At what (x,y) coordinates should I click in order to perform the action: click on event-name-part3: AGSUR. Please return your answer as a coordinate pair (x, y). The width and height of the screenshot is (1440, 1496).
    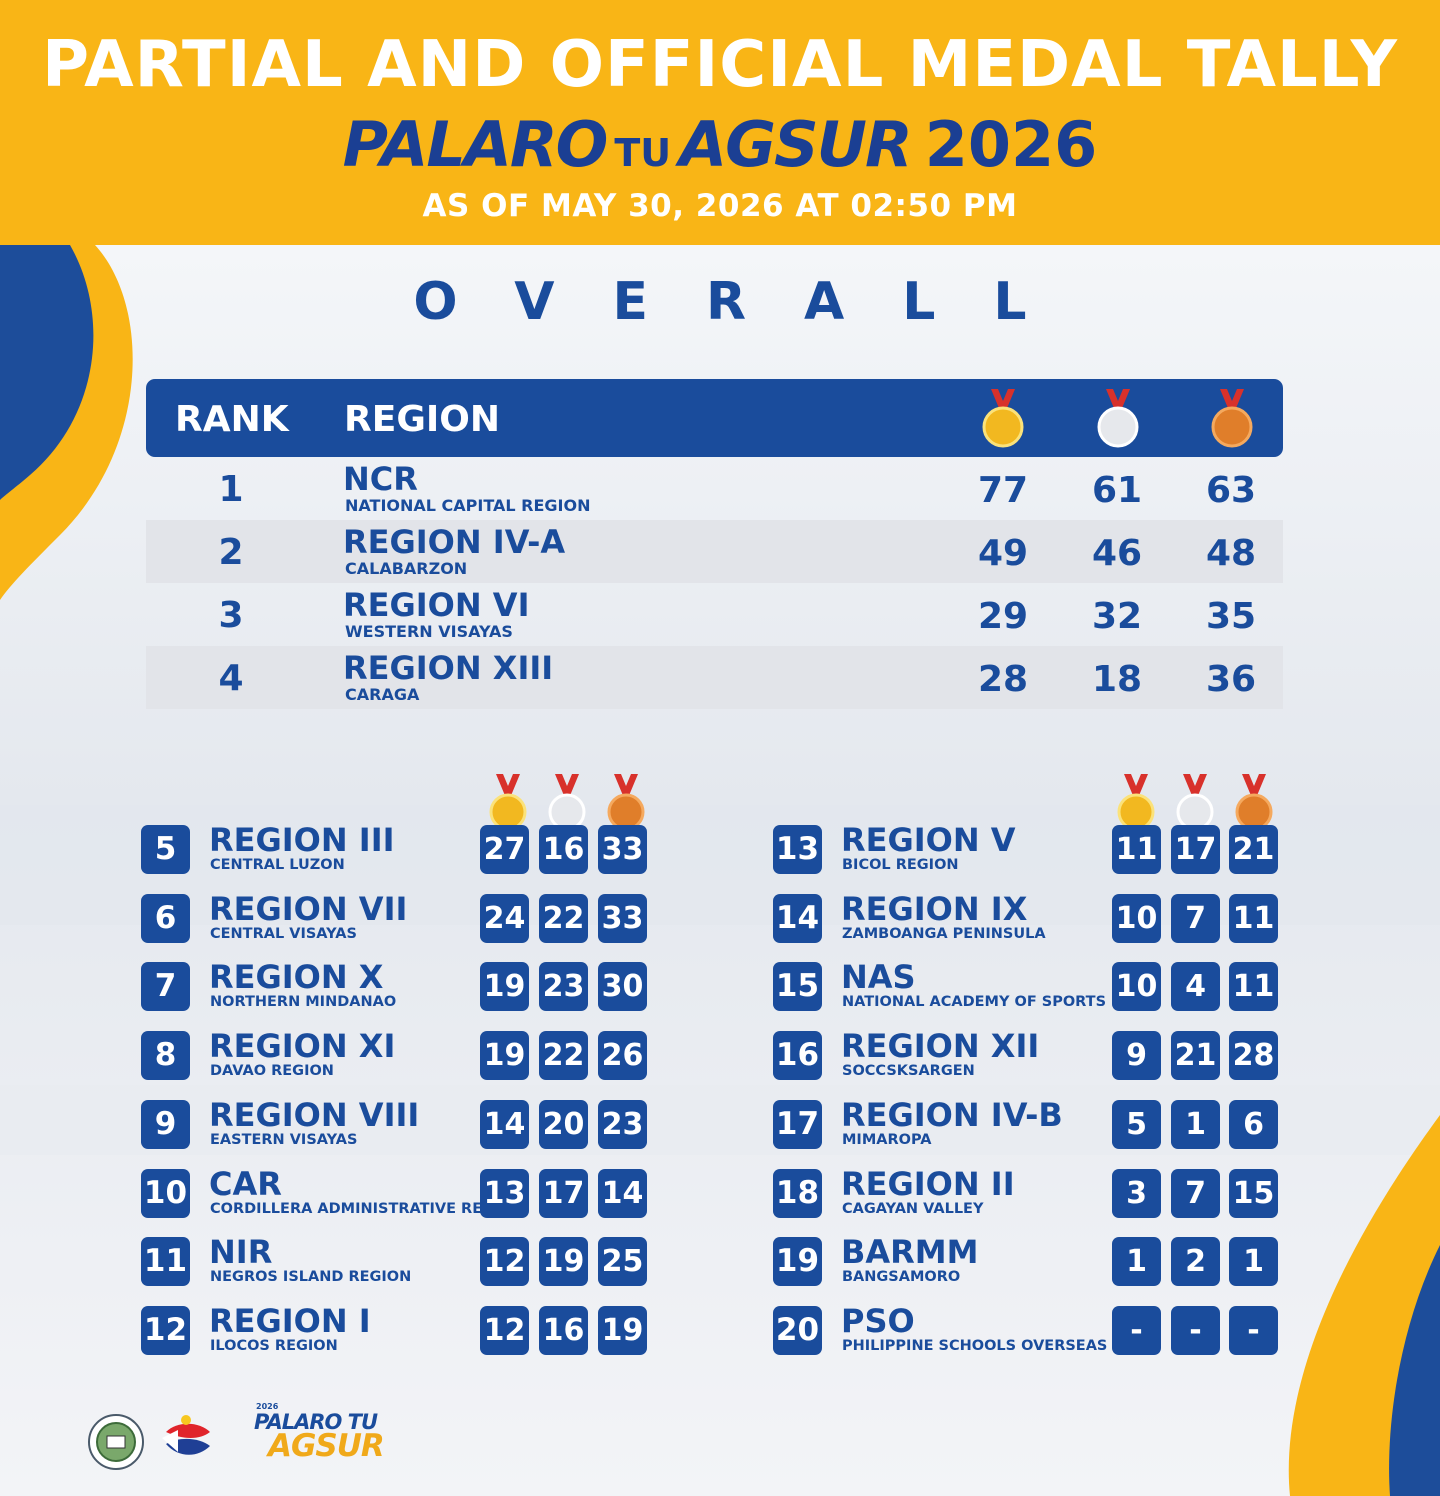
    Looking at the image, I should click on (796, 144).